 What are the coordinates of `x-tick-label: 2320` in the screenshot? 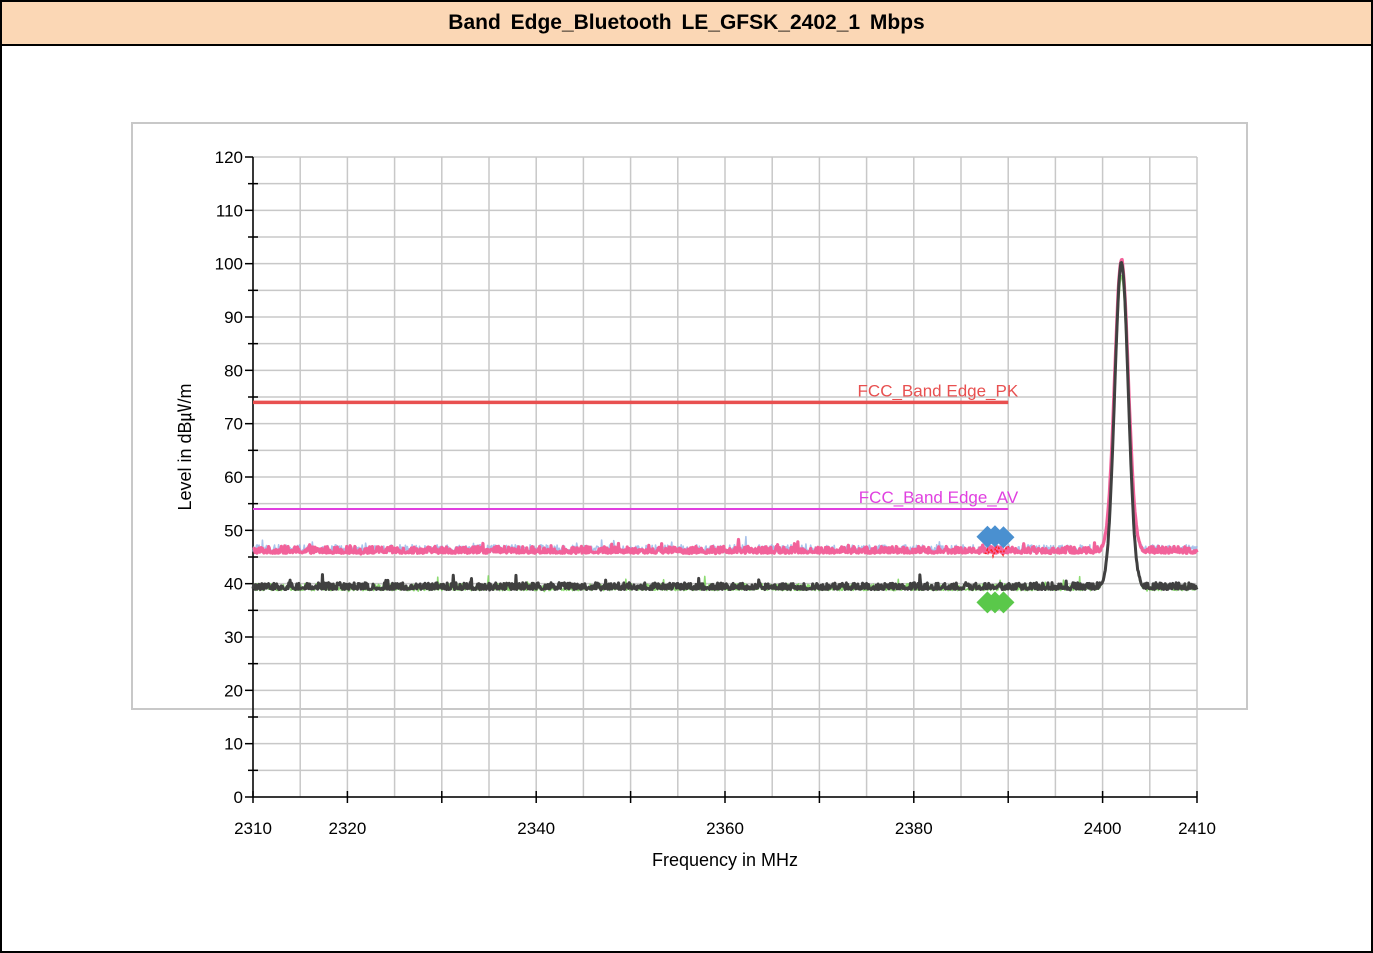 It's located at (347, 828).